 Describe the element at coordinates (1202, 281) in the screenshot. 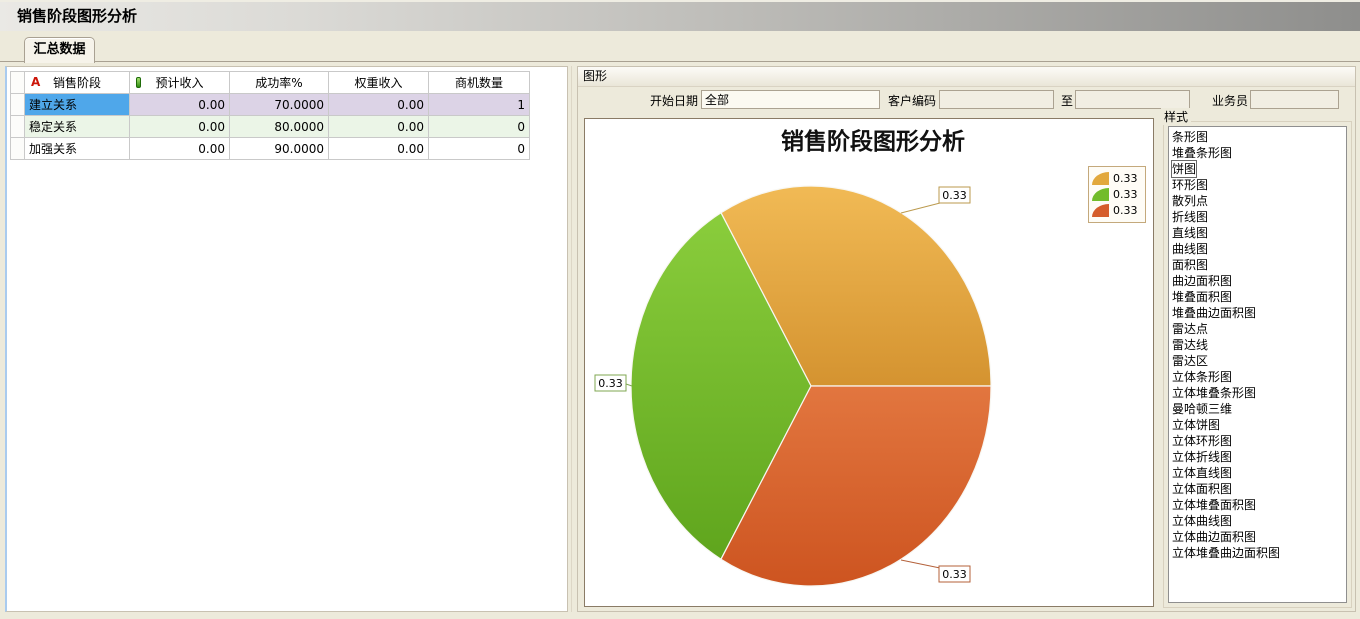

I see `style-list-item: 曲边面积图` at that location.